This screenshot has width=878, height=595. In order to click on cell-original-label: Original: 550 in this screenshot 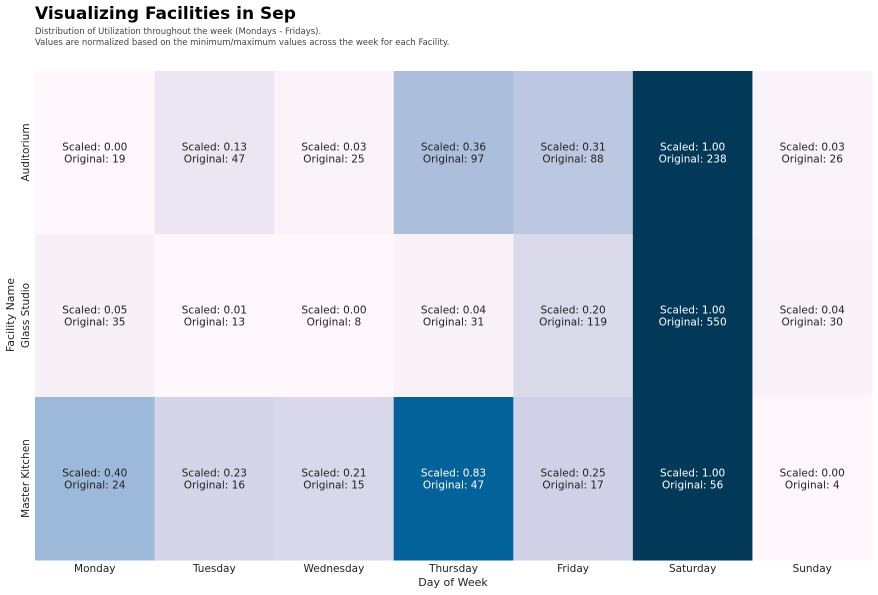, I will do `click(693, 323)`.